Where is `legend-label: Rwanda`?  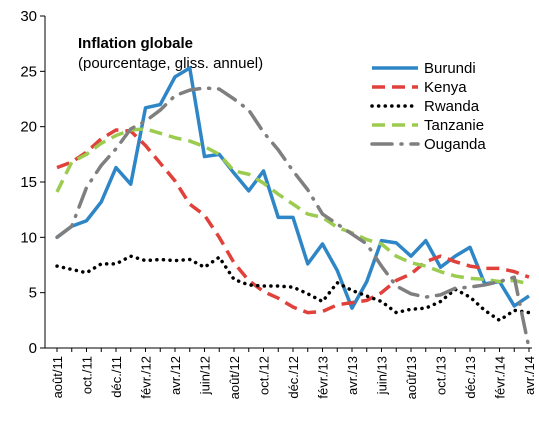
legend-label: Rwanda is located at coordinates (452, 106).